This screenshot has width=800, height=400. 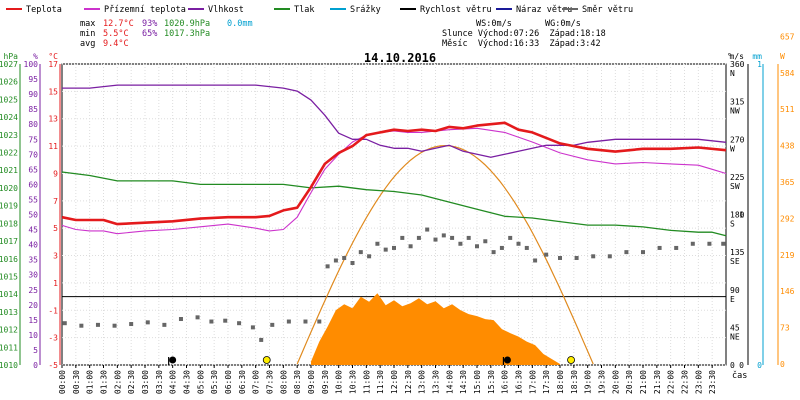 I want to click on info-wg: WG:0m/s, so click(x=563, y=24).